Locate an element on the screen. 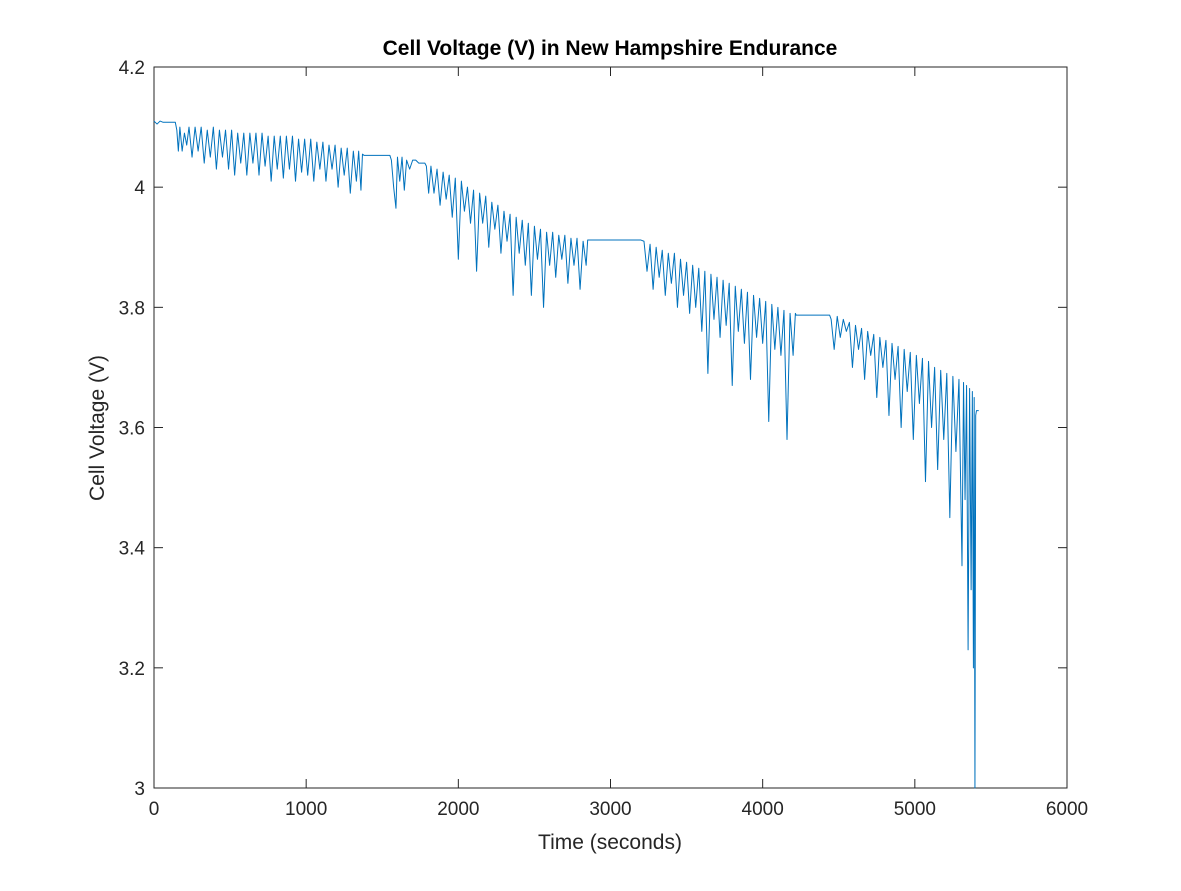  x-tick-label: 2000 is located at coordinates (458, 809).